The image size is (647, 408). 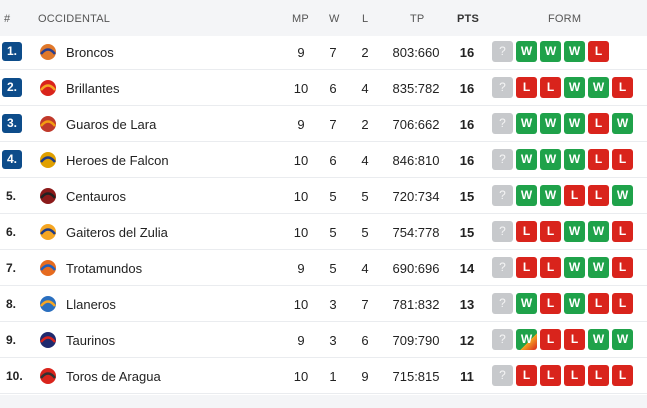 I want to click on table-row: 4. Heroes de Falcon 10 6 4 846:810 16? W W W L L, so click(x=323, y=160).